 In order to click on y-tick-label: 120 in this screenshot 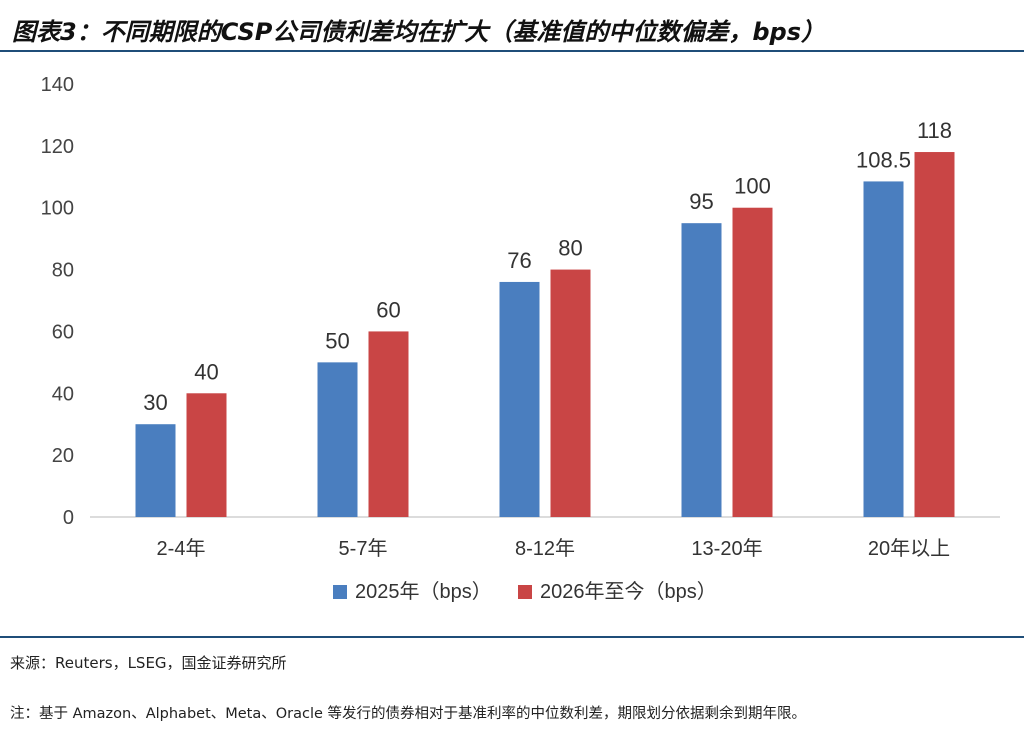, I will do `click(57, 147)`.